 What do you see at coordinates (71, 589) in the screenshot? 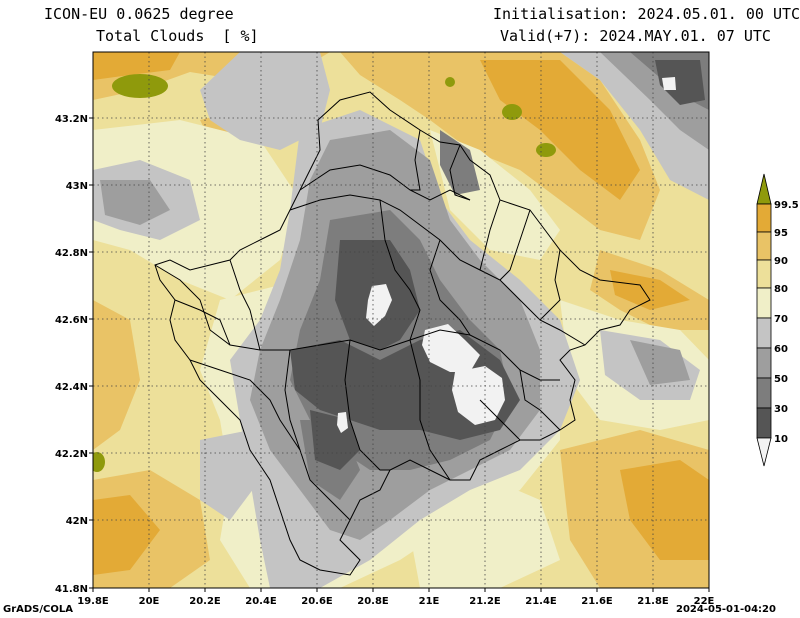
I see `lat-label: 41.8N` at bounding box center [71, 589].